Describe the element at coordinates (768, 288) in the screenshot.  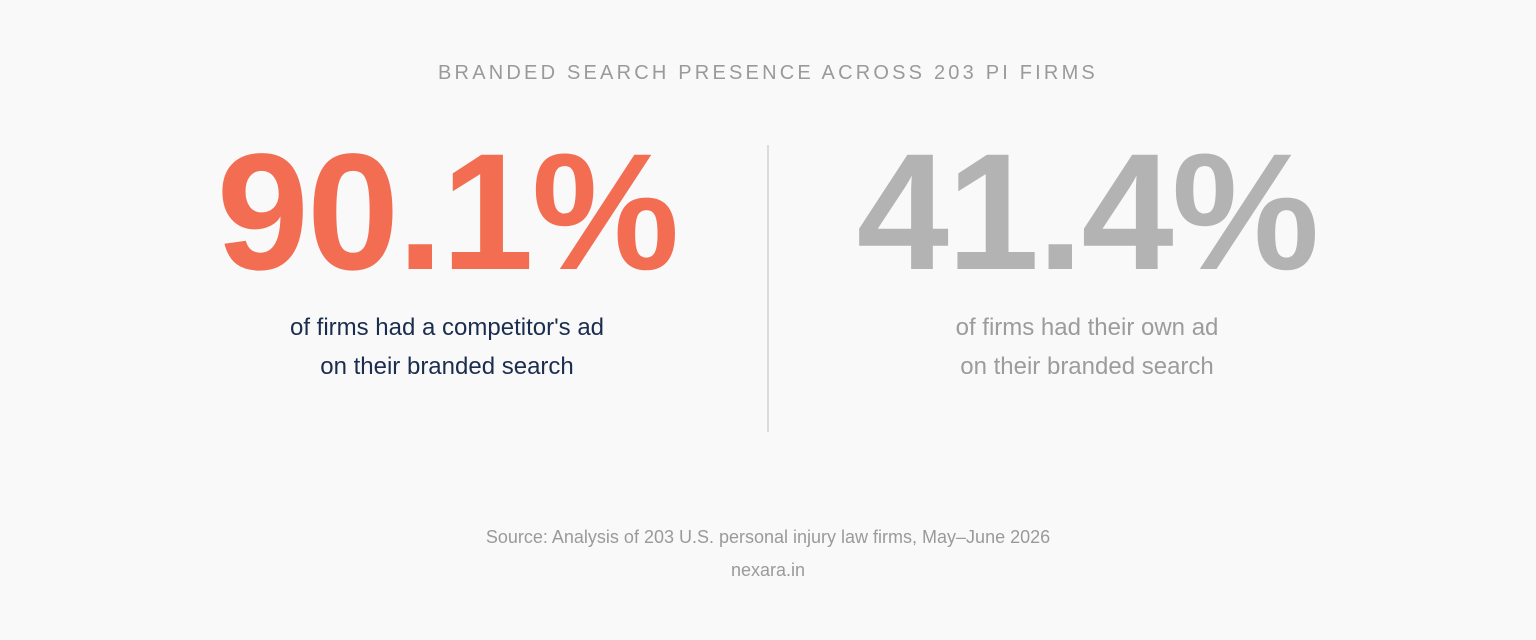
I see `divider` at that location.